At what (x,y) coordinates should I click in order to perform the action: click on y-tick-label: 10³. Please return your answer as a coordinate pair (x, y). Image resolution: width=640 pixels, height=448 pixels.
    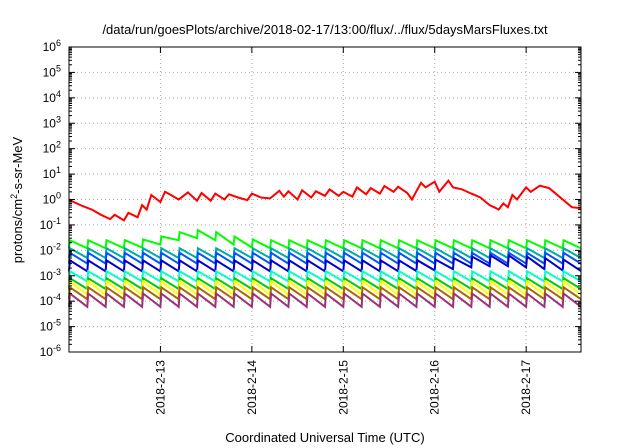
    Looking at the image, I should click on (52, 122).